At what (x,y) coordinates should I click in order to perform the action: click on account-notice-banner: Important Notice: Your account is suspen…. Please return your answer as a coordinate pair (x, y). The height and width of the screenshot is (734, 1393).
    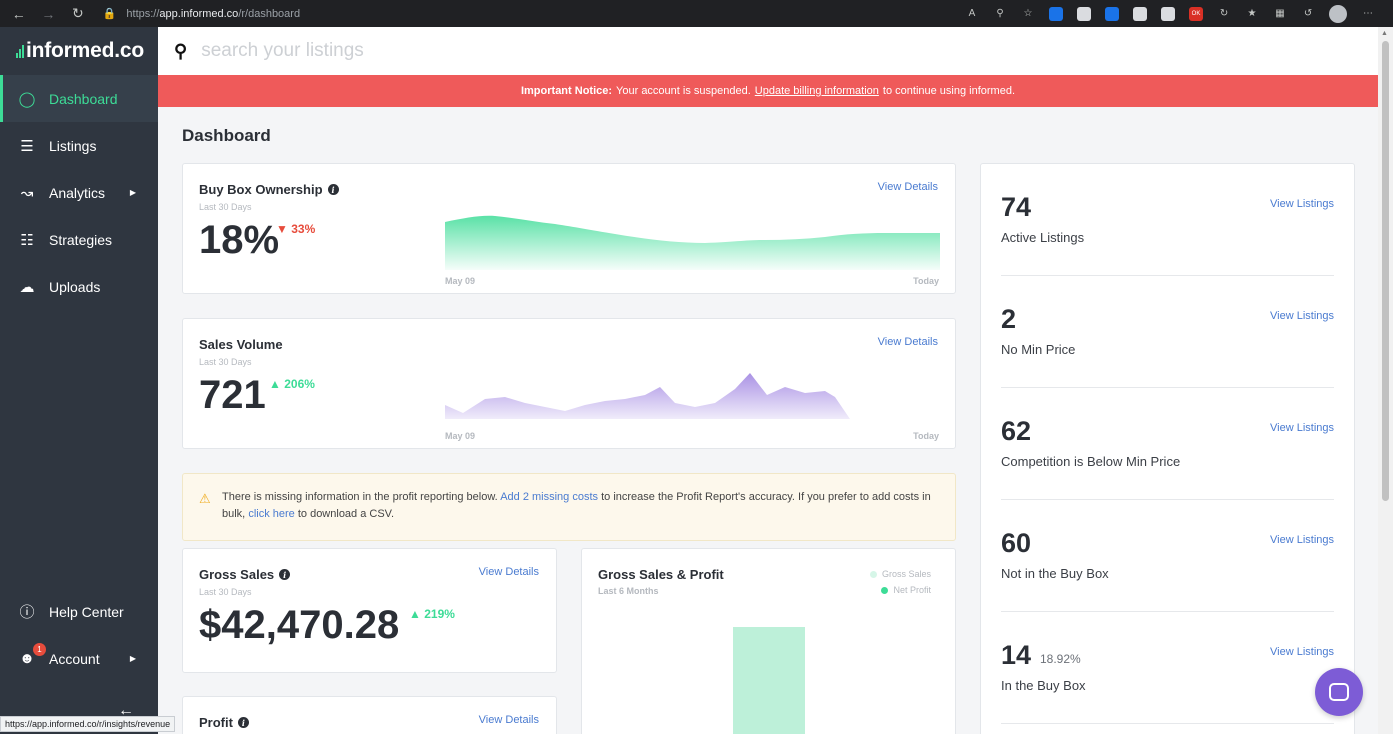
    Looking at the image, I should click on (768, 91).